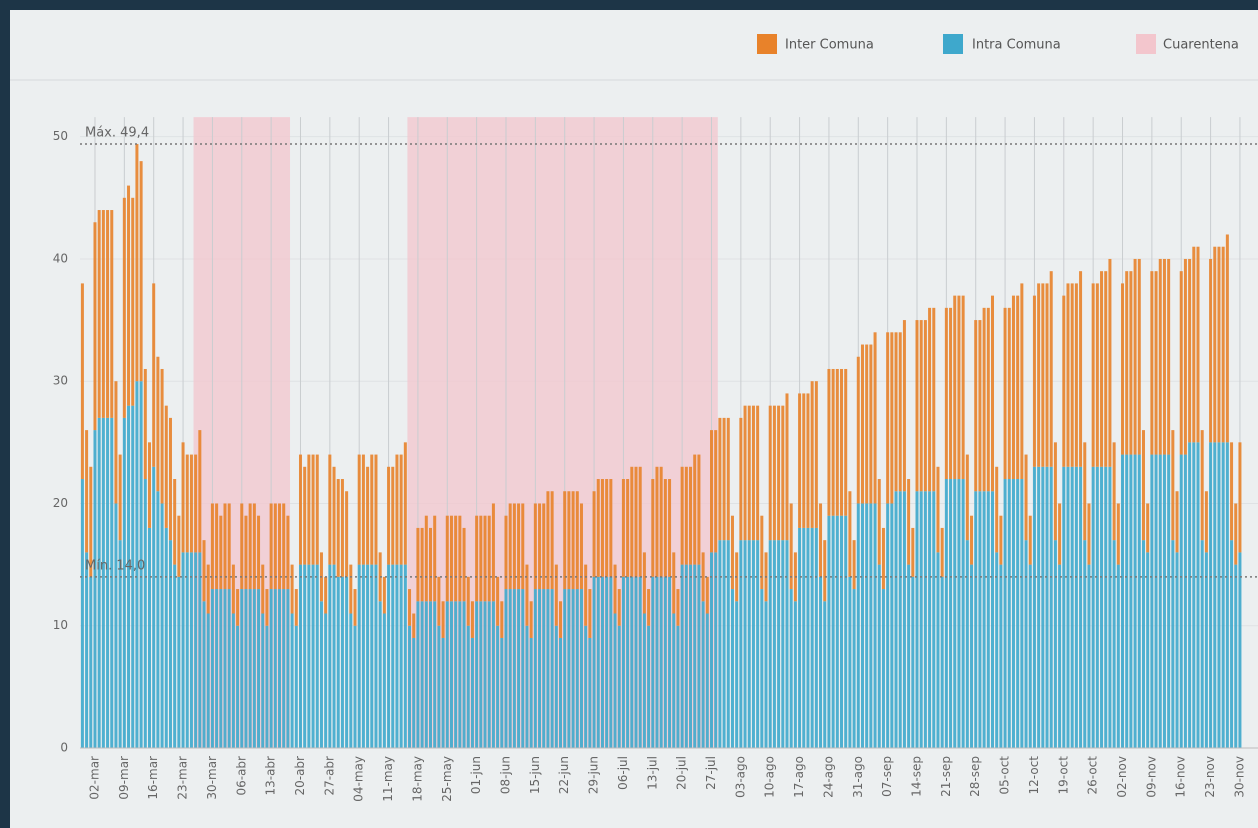 Image resolution: width=1258 pixels, height=828 pixels. What do you see at coordinates (623, 773) in the screenshot?
I see `x-tick-label: 06-jul` at bounding box center [623, 773].